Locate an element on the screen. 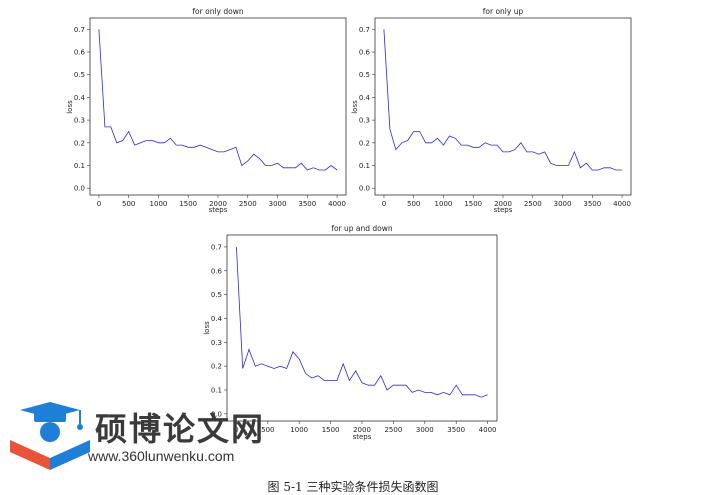 The image size is (706, 495). chart-title: for up and down is located at coordinates (362, 228).